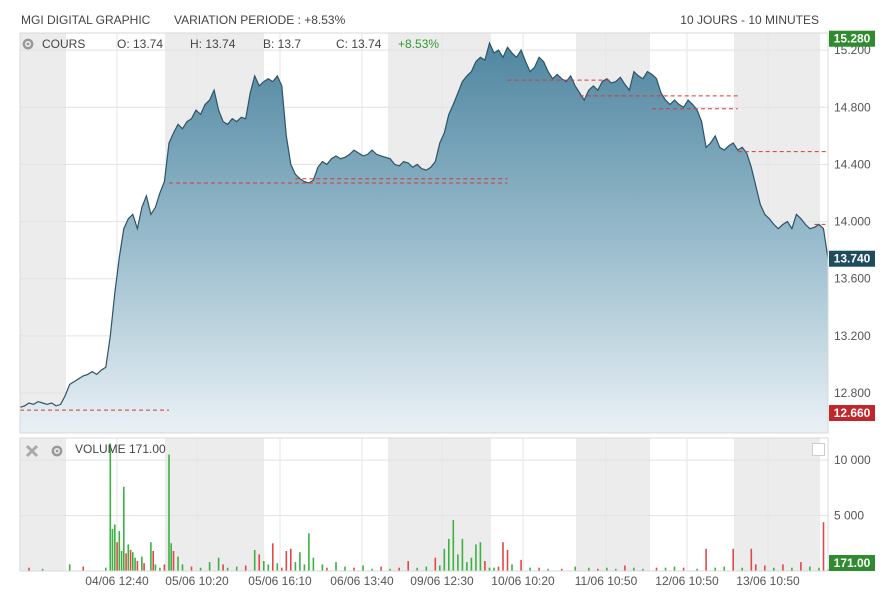 The height and width of the screenshot is (595, 887). Describe the element at coordinates (749, 20) in the screenshot. I see `period-selector: 10 JOURS - 10 MINUTES` at that location.